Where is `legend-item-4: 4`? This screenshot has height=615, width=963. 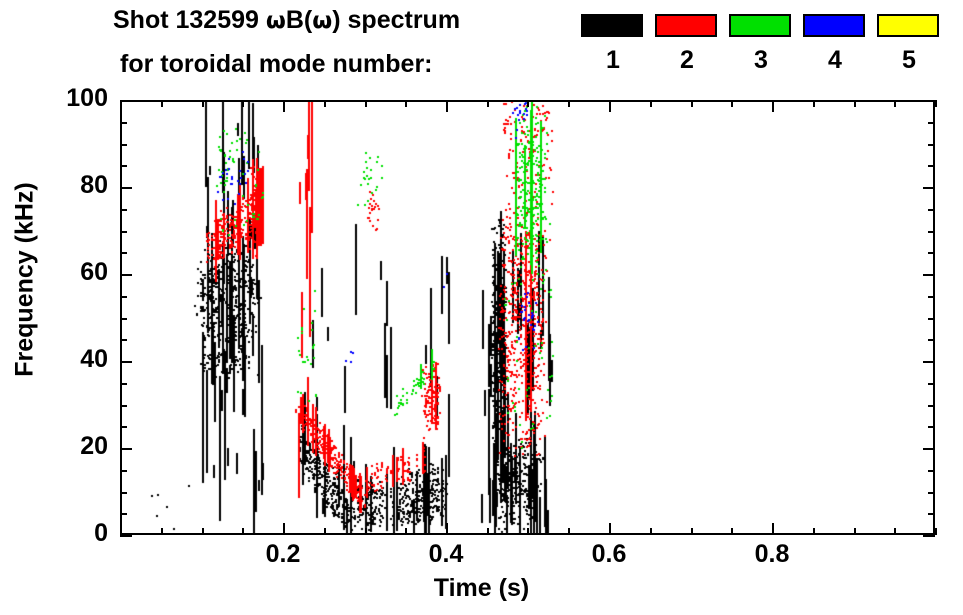 legend-item-4: 4 is located at coordinates (835, 44).